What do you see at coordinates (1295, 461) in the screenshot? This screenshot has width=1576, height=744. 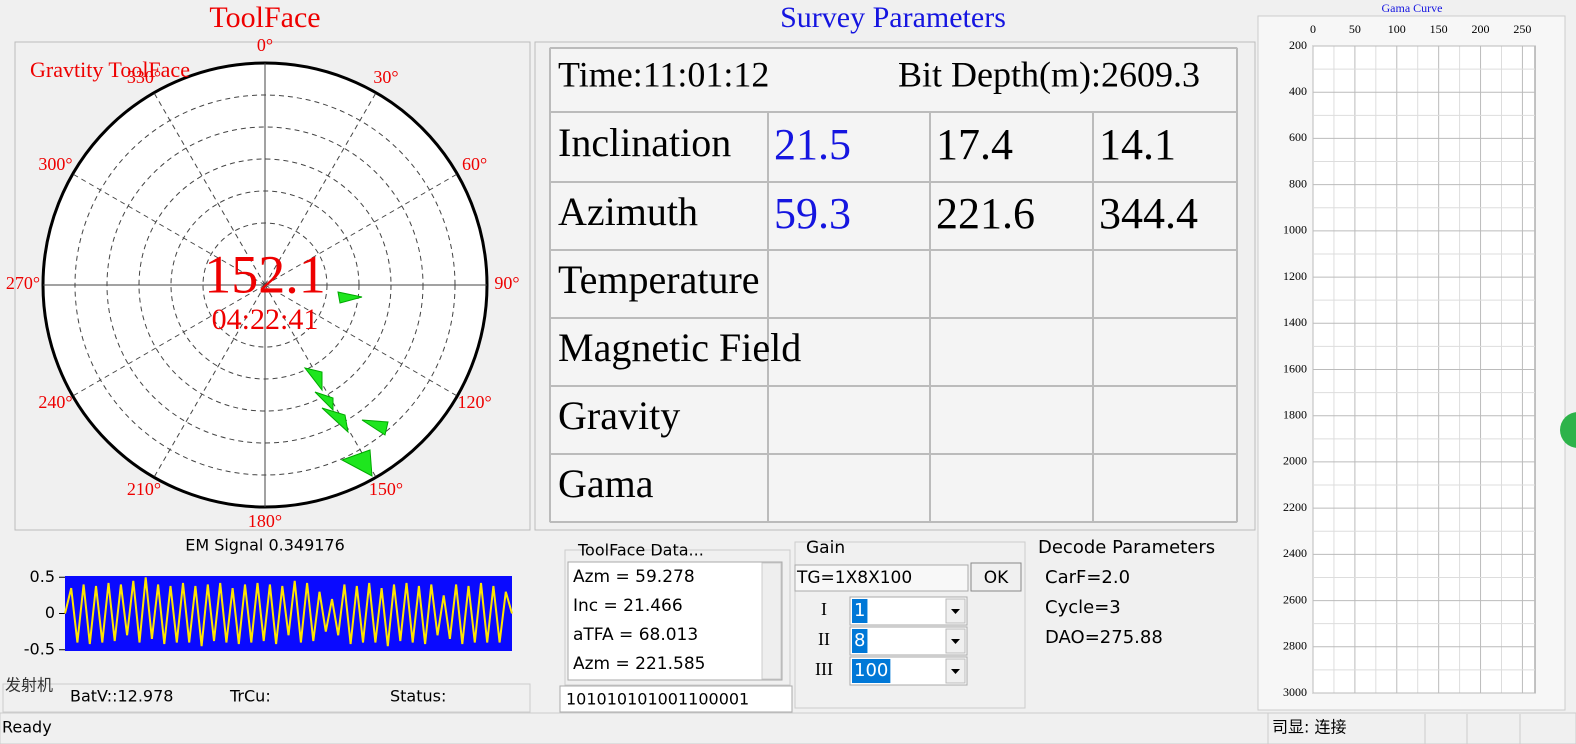 I see `y-tick-label: 2000` at bounding box center [1295, 461].